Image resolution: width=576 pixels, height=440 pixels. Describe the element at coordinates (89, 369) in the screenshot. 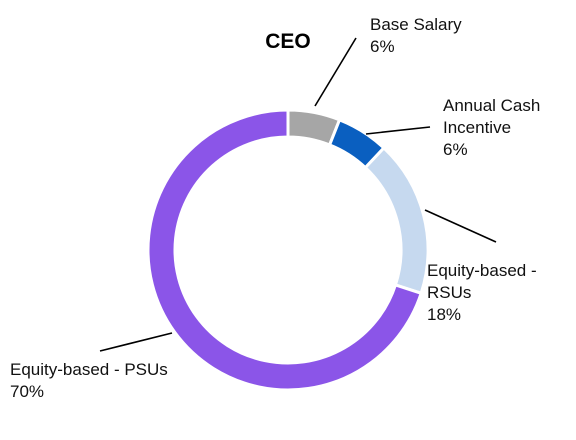

I see `slice-name-line: Equity-based - PSUs` at that location.